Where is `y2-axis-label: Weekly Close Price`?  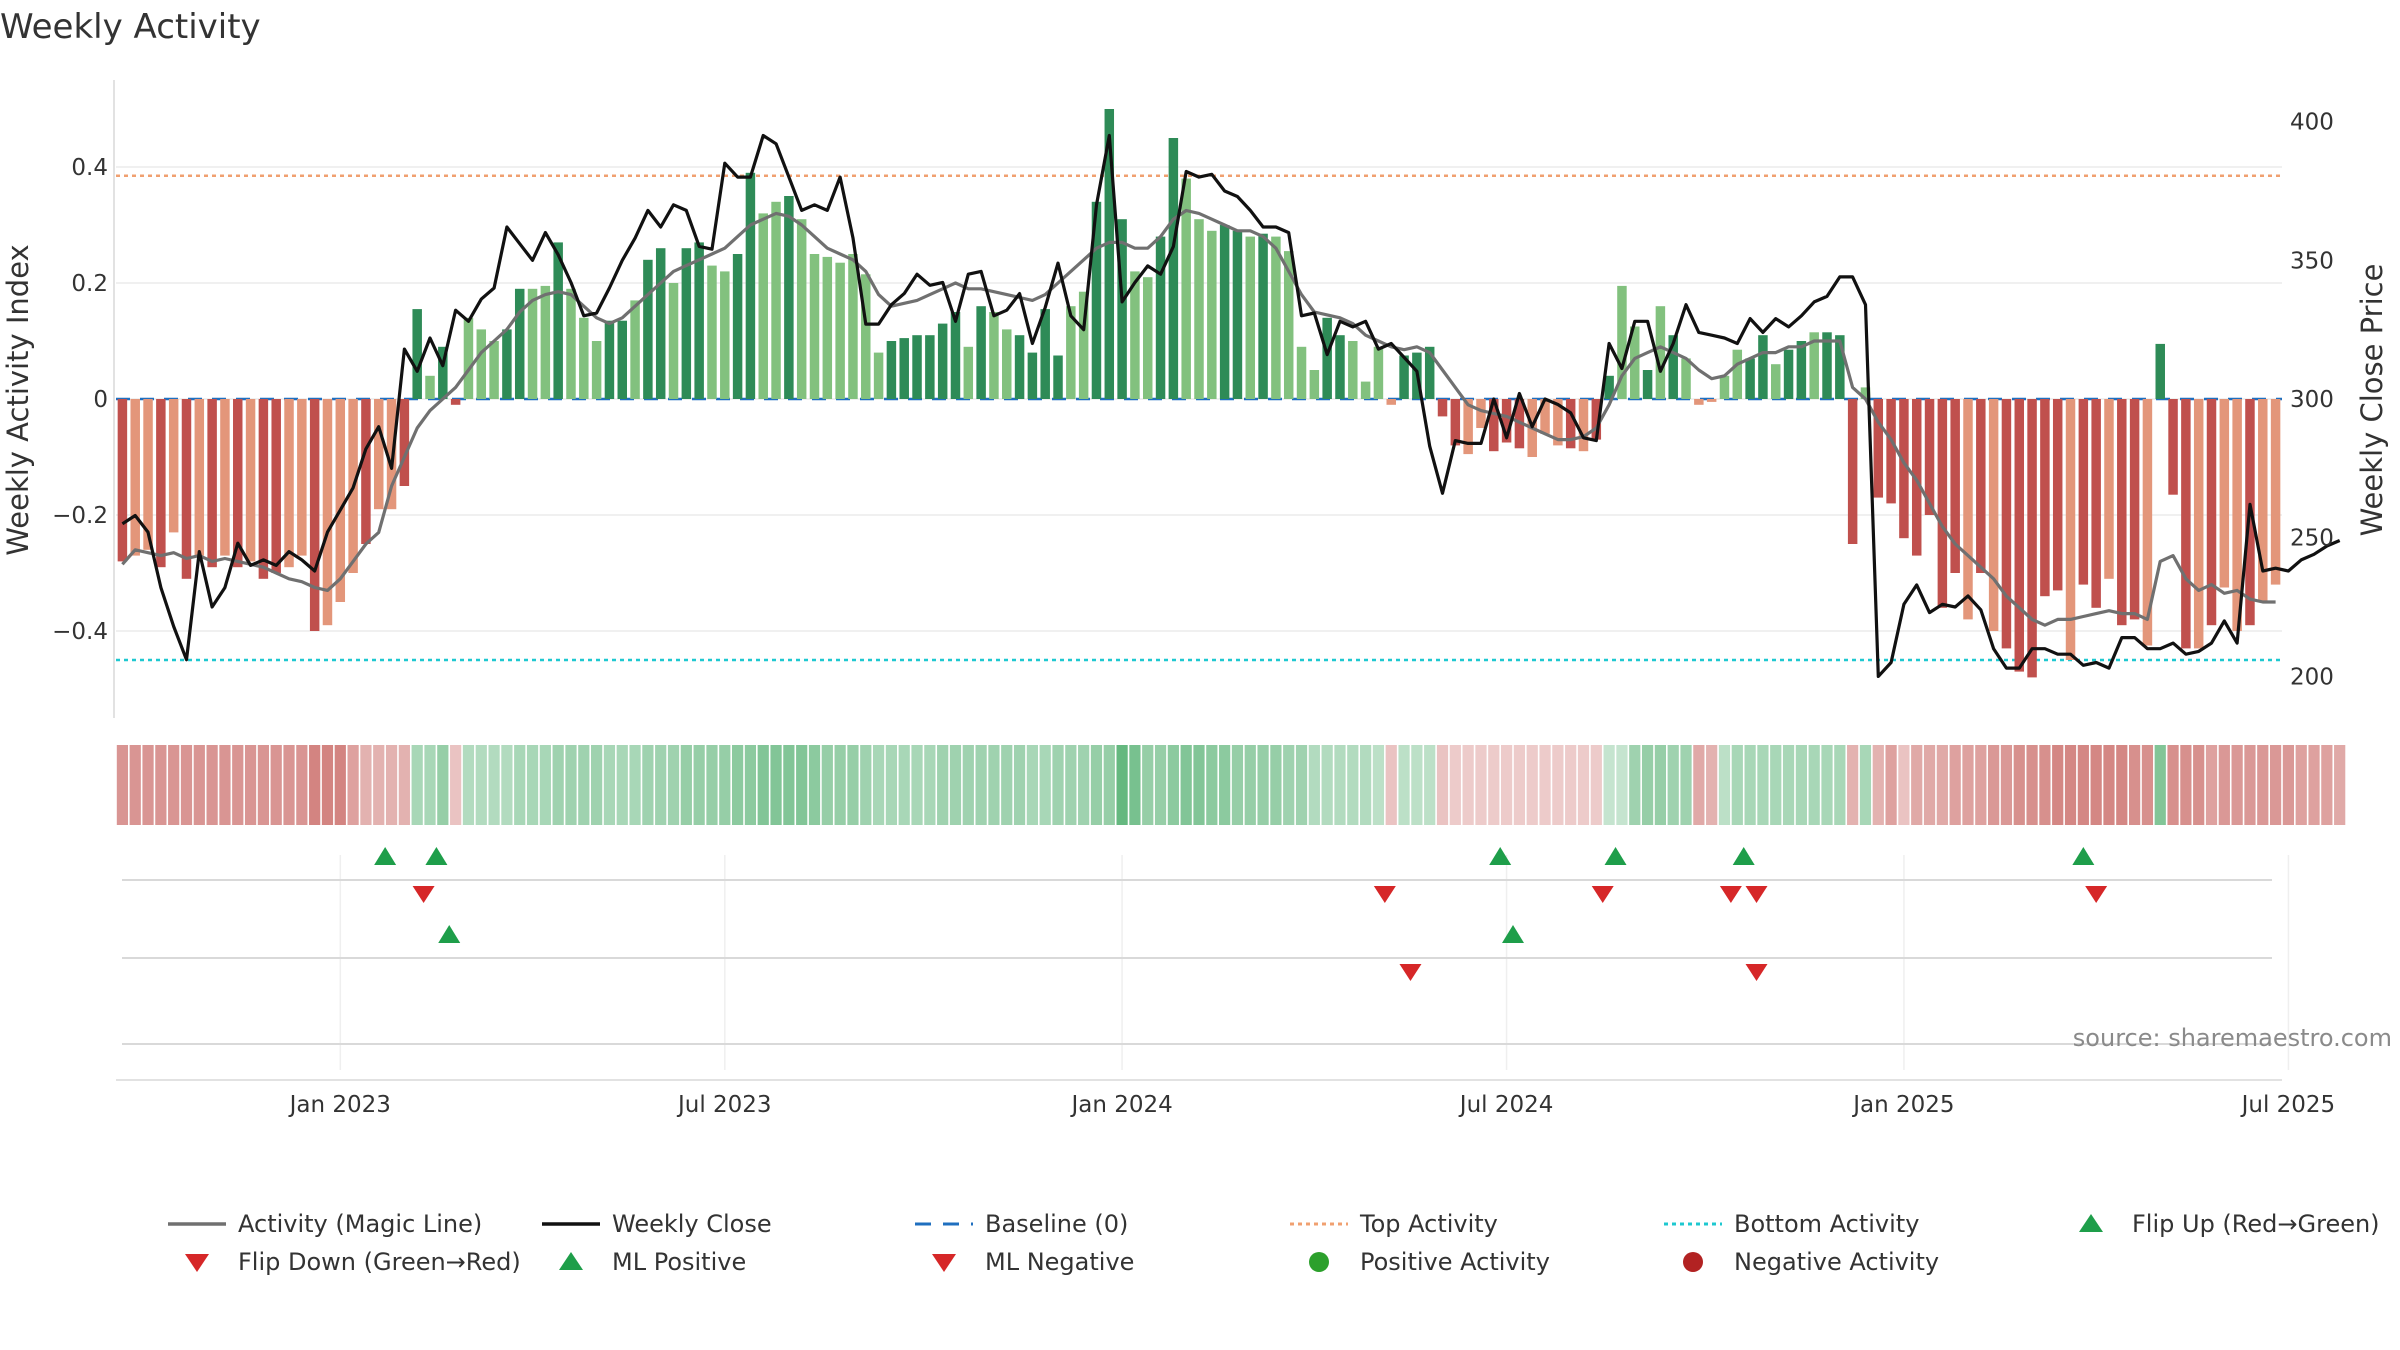
y2-axis-label: Weekly Close Price is located at coordinates (2372, 400).